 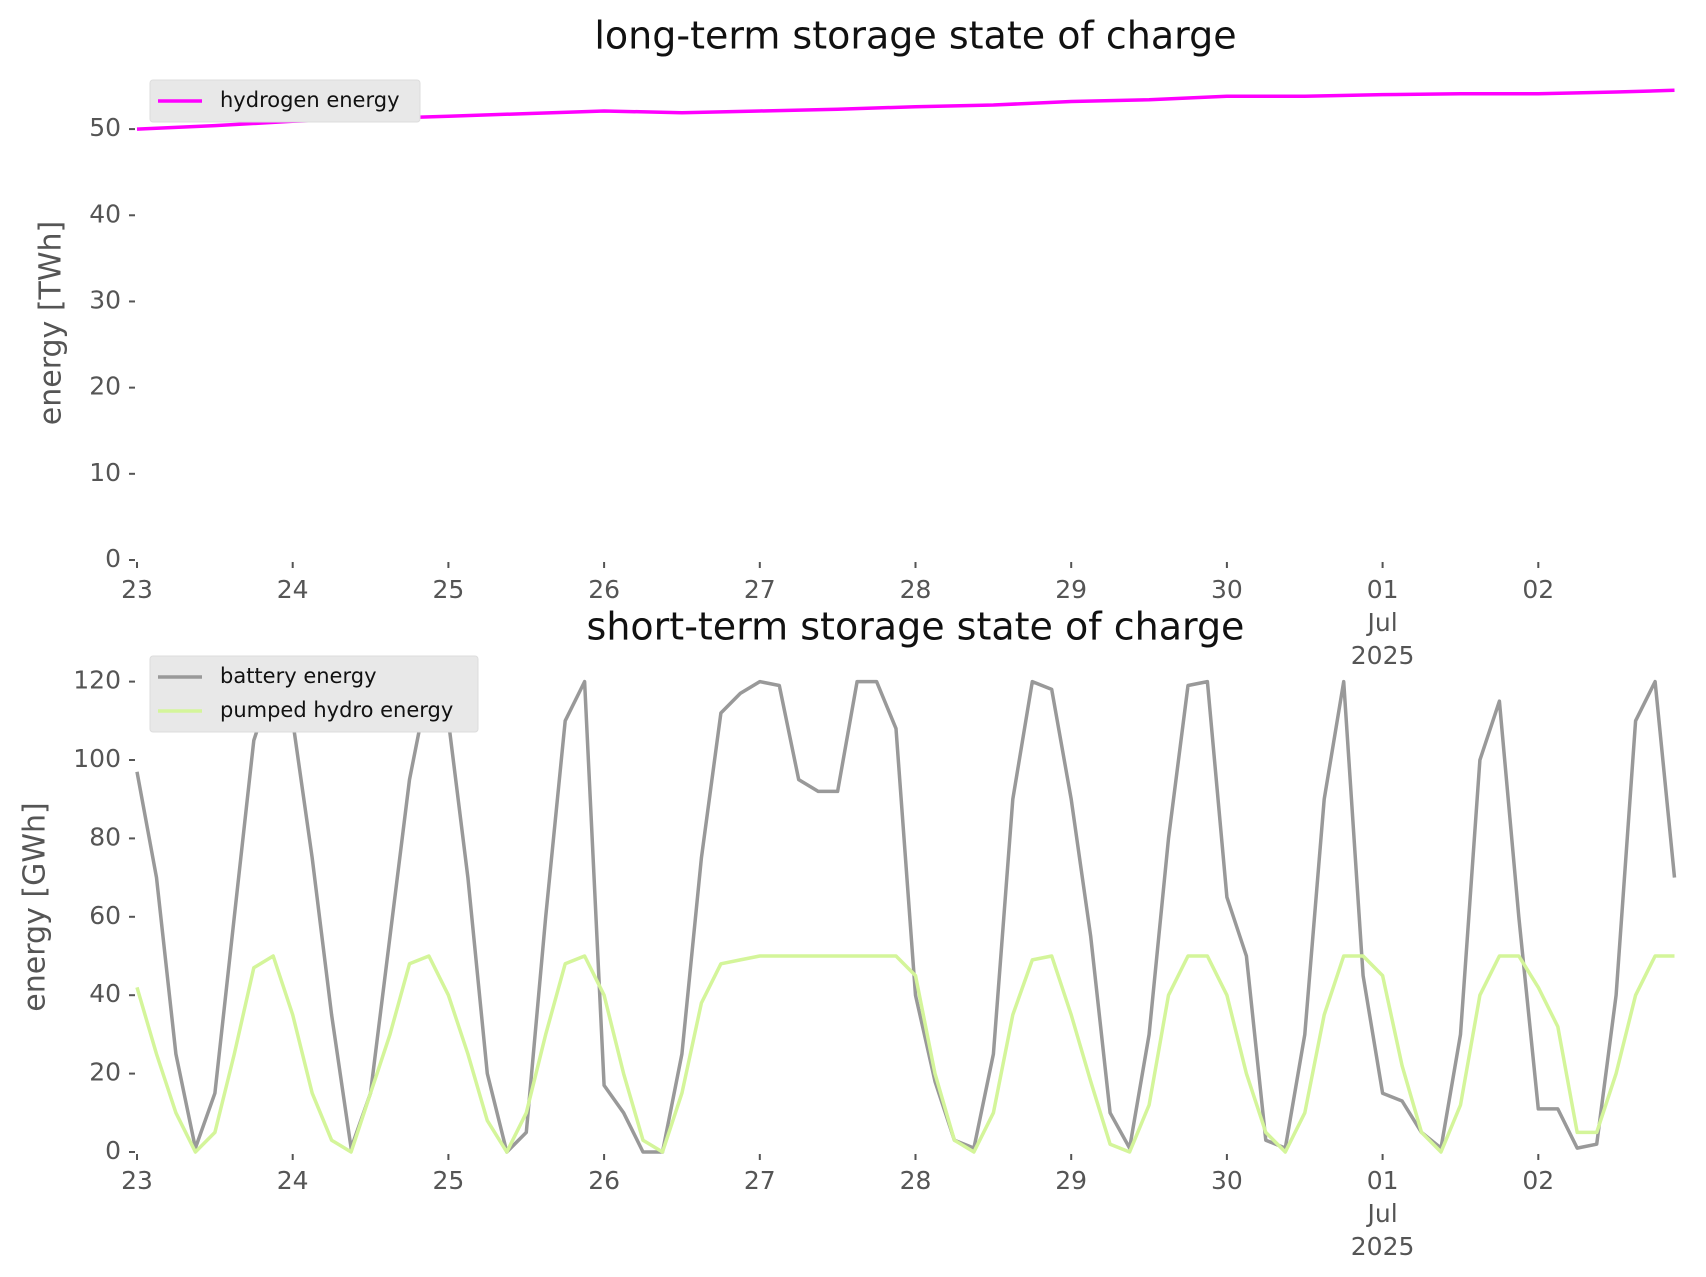 I want to click on series-line, so click(x=905, y=1054).